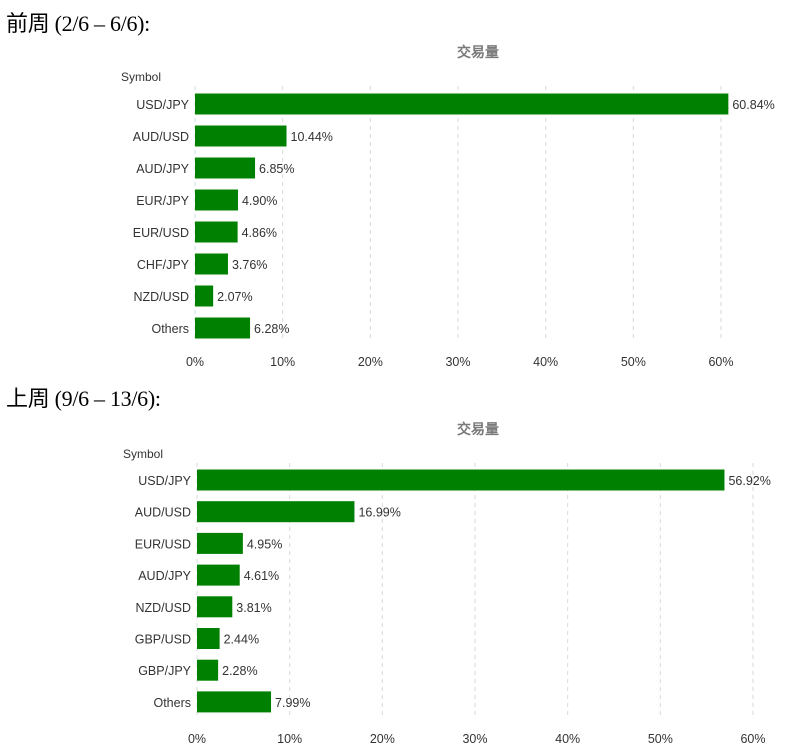  What do you see at coordinates (241, 640) in the screenshot?
I see `bar-value-label: 2.44%` at bounding box center [241, 640].